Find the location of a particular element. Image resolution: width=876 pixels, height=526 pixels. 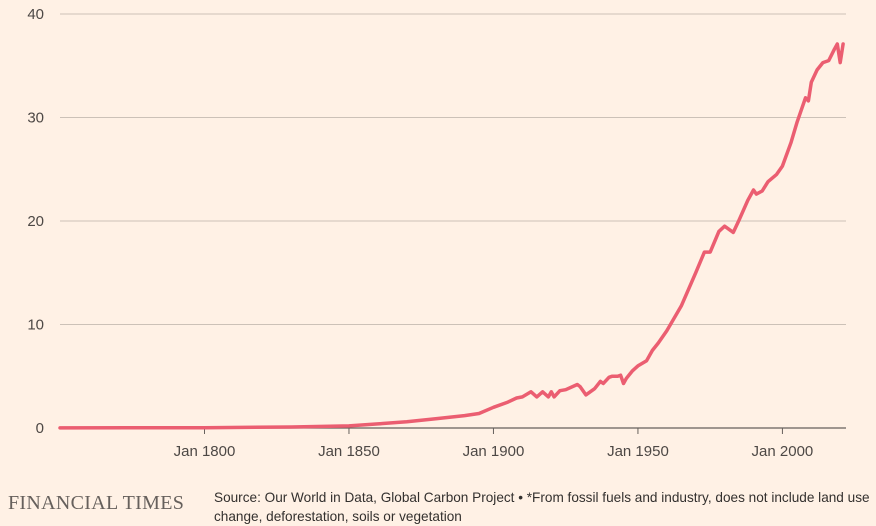

x-axis-ticks: Jan 1800 Jan 1850 Jan 1900 Jan 1950 Jan 2000 is located at coordinates (494, 444).